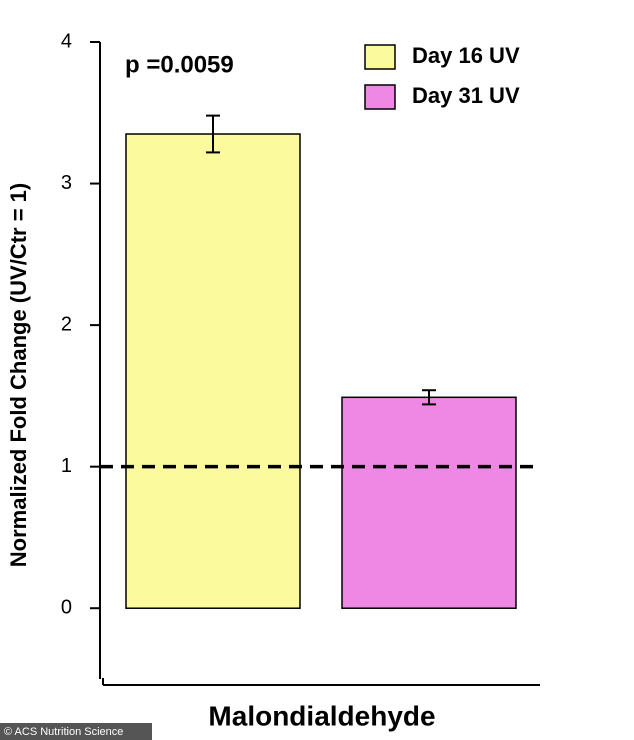 The height and width of the screenshot is (740, 634). I want to click on y-tick-label: 1, so click(66, 466).